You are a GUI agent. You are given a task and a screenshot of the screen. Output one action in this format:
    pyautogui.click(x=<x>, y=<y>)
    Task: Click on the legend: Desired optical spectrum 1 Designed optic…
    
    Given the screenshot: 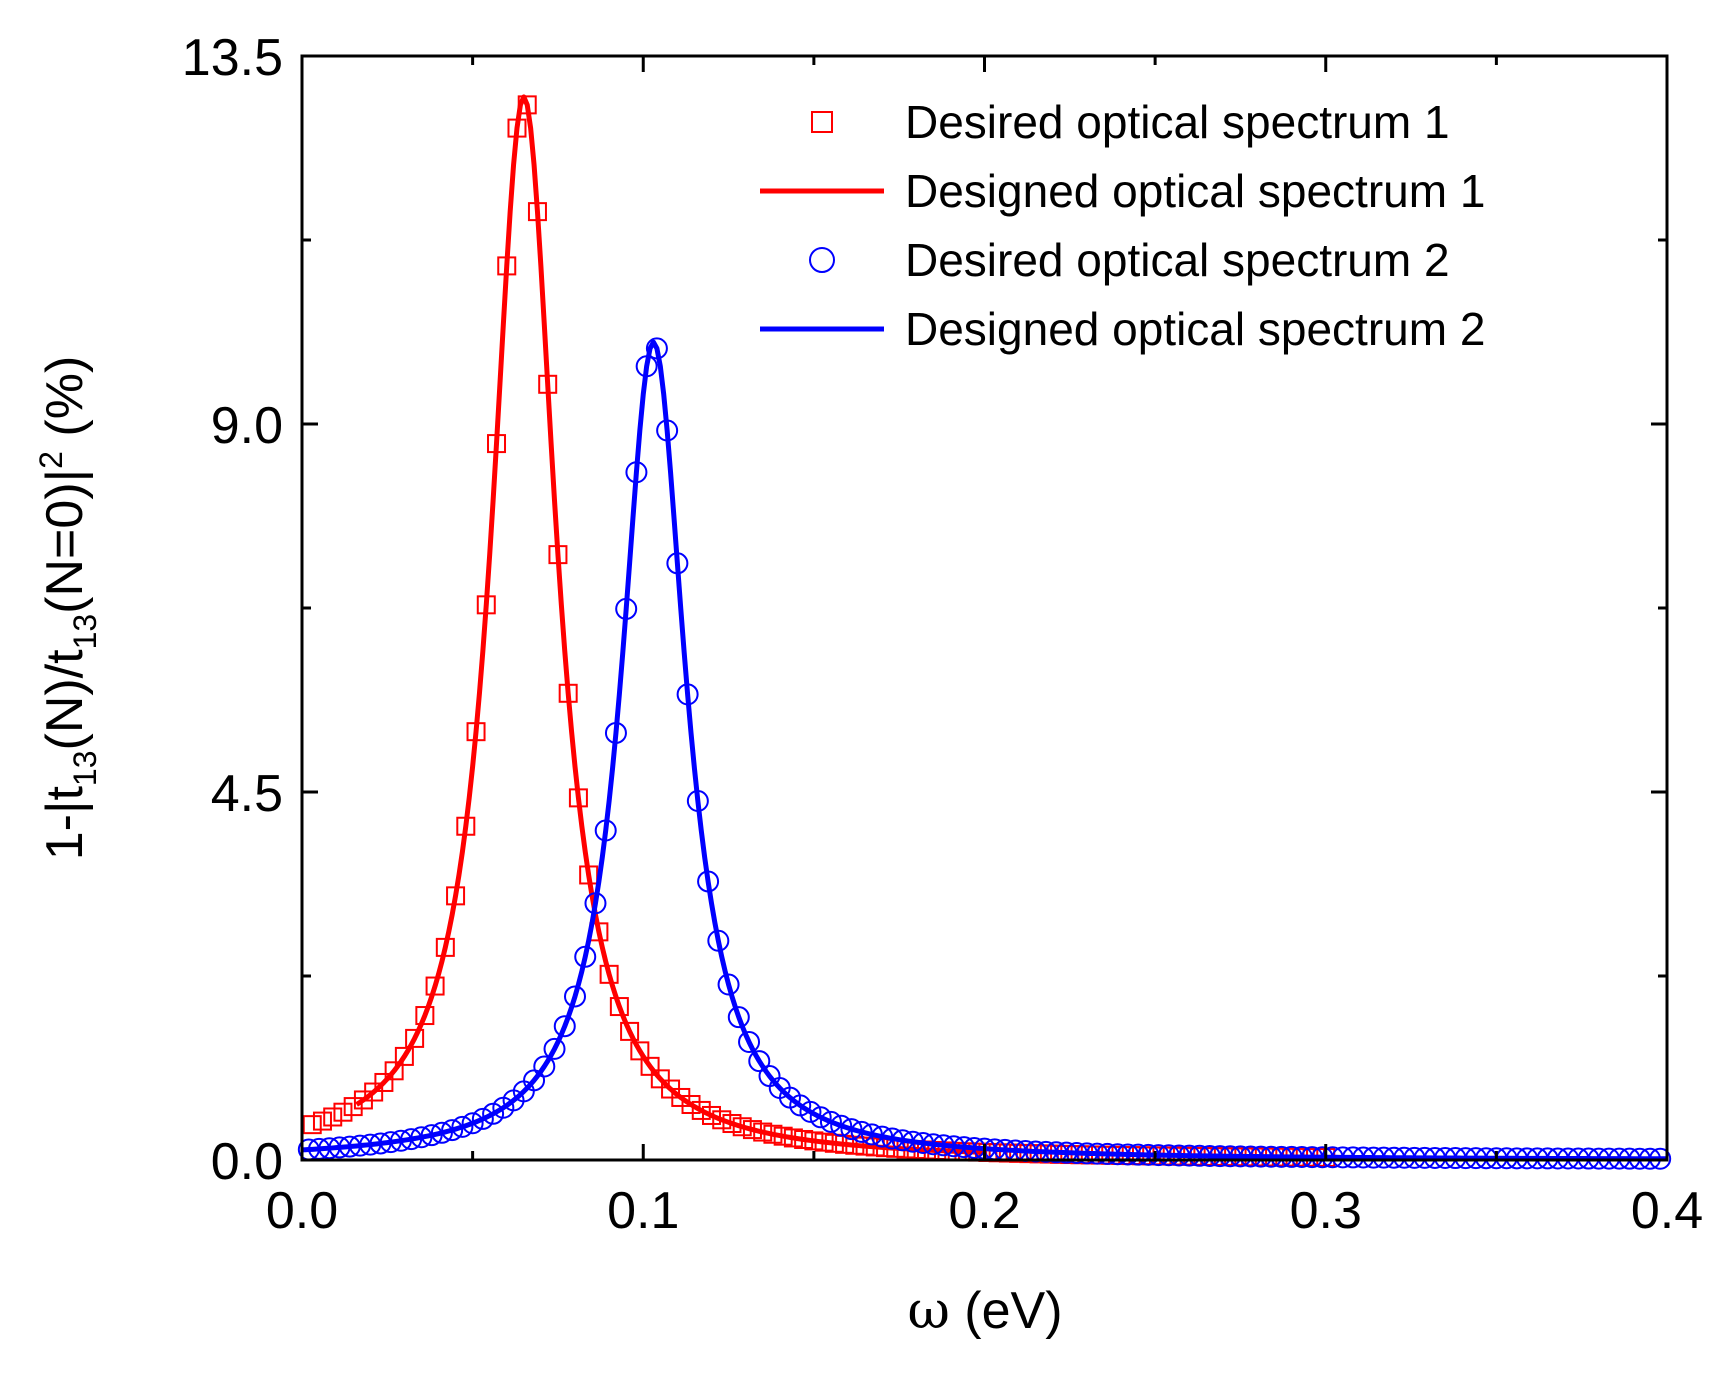 What is the action you would take?
    pyautogui.click(x=1122, y=225)
    